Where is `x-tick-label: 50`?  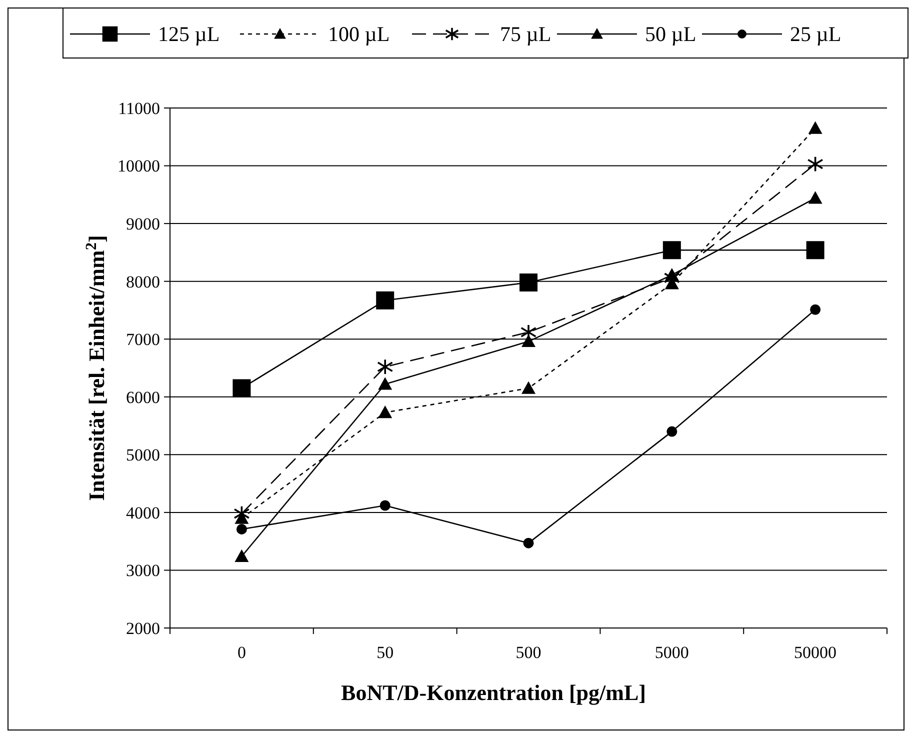 x-tick-label: 50 is located at coordinates (385, 652).